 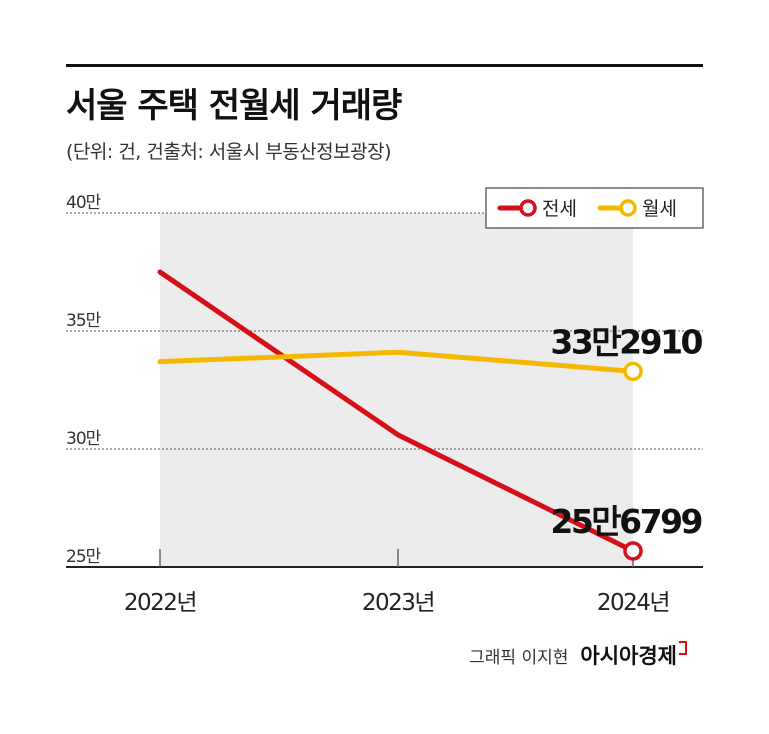 What do you see at coordinates (229, 152) in the screenshot?
I see `chart-subtitle: (단위: 건, 건출처: 서울시 부동산정보광장)` at bounding box center [229, 152].